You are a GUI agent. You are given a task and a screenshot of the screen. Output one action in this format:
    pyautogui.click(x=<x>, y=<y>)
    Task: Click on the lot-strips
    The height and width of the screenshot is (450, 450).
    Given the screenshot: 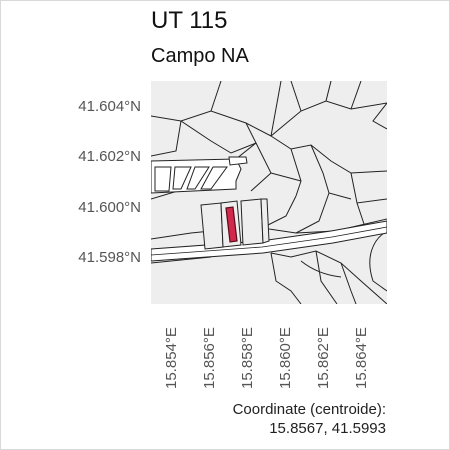 What is the action you would take?
    pyautogui.click(x=235, y=224)
    